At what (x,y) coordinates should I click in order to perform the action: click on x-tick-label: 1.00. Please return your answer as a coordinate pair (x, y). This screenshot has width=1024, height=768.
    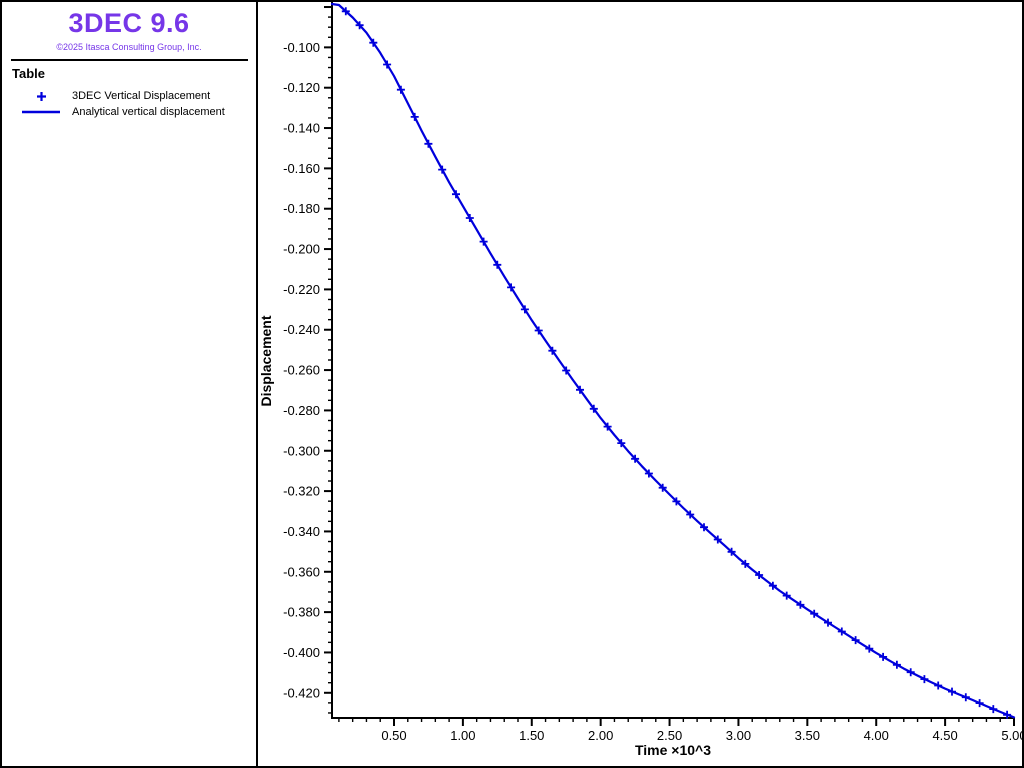
    Looking at the image, I should click on (462, 735).